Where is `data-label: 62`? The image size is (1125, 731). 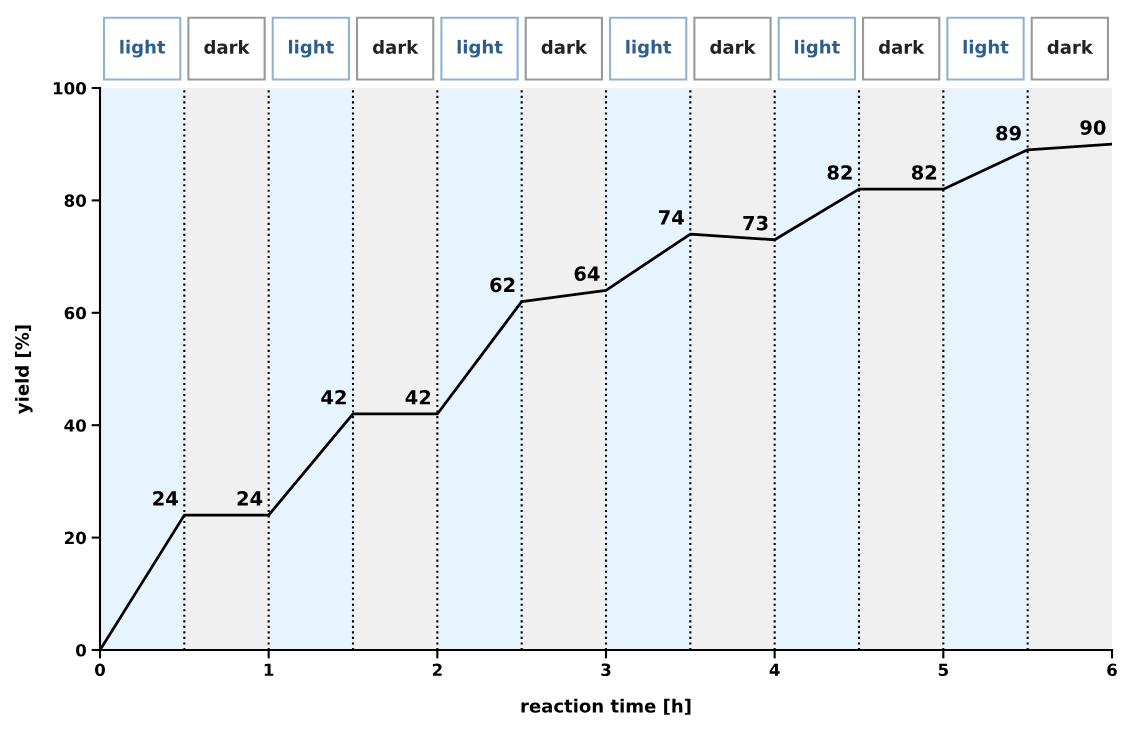 data-label: 62 is located at coordinates (502, 285).